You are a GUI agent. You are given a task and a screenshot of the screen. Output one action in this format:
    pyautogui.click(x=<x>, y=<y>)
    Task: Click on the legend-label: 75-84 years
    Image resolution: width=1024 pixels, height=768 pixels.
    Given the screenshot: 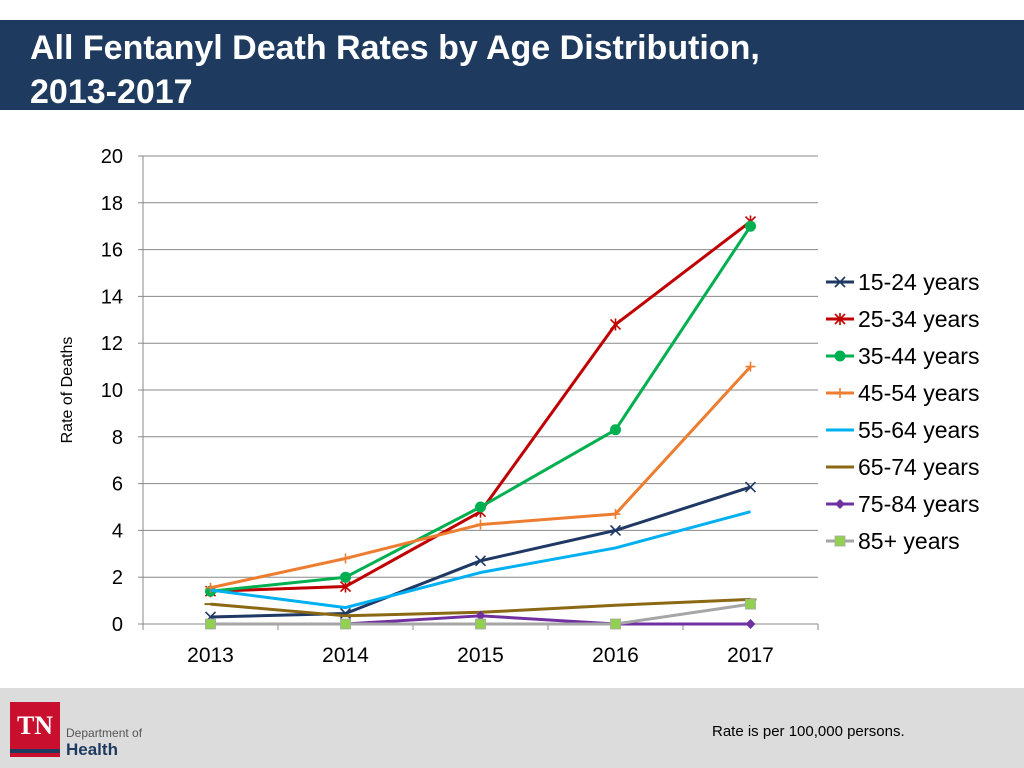 What is the action you would take?
    pyautogui.click(x=918, y=504)
    